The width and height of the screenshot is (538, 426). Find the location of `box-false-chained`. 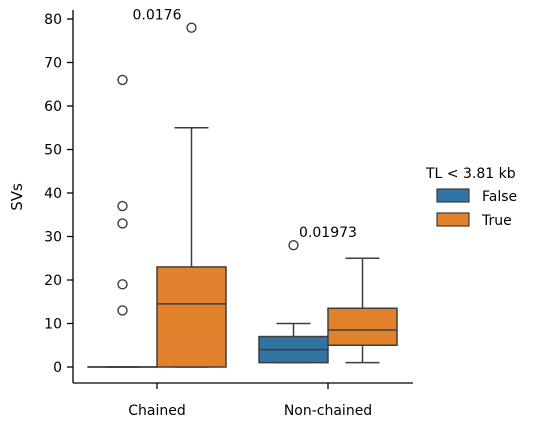

box-false-chained is located at coordinates (122, 221).